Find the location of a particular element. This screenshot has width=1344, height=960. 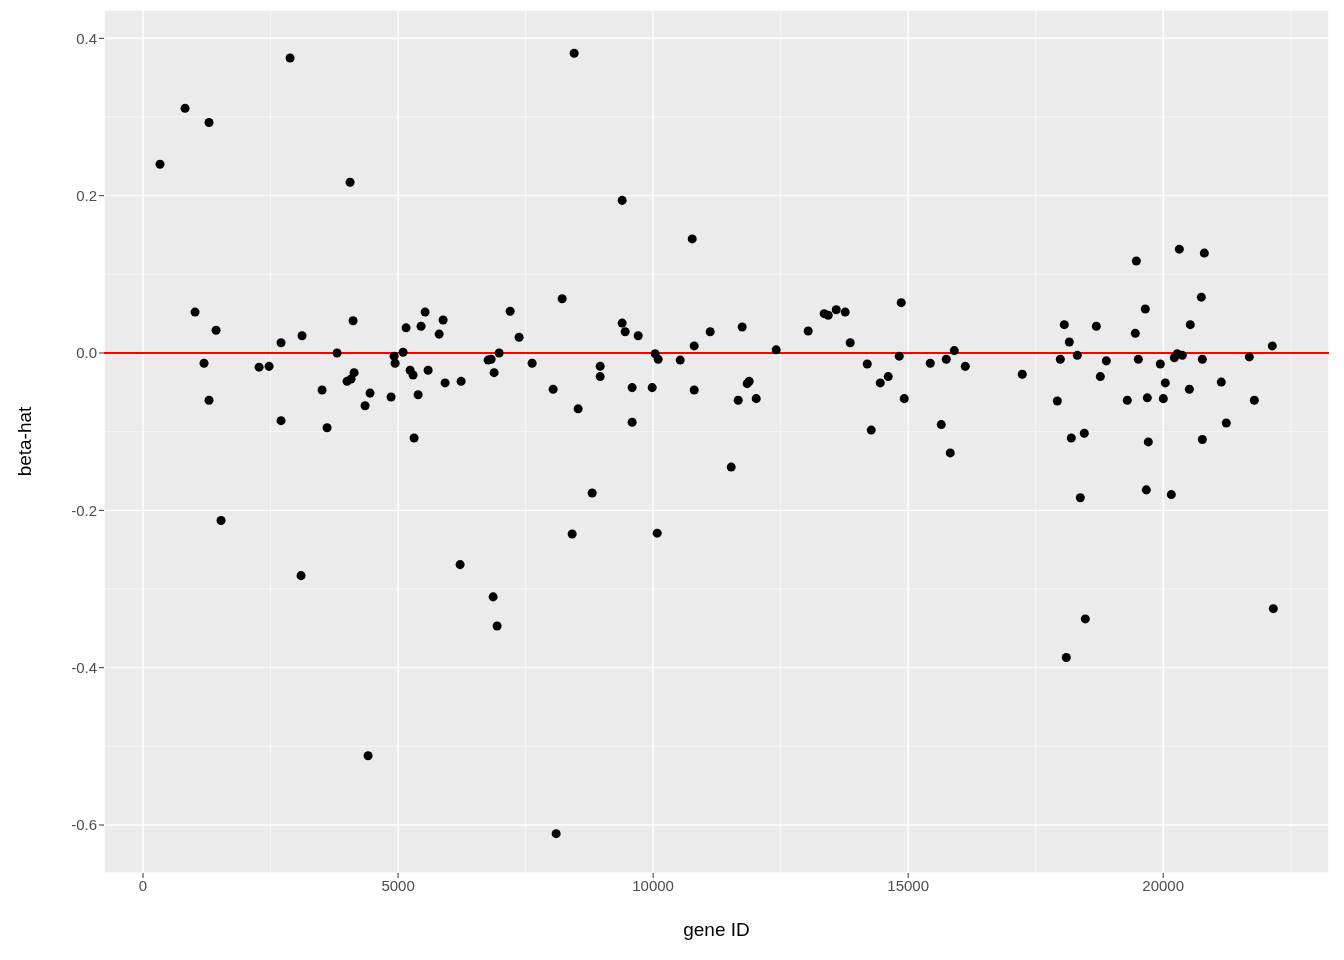

y-tick-label: 0.2 is located at coordinates (86, 195).